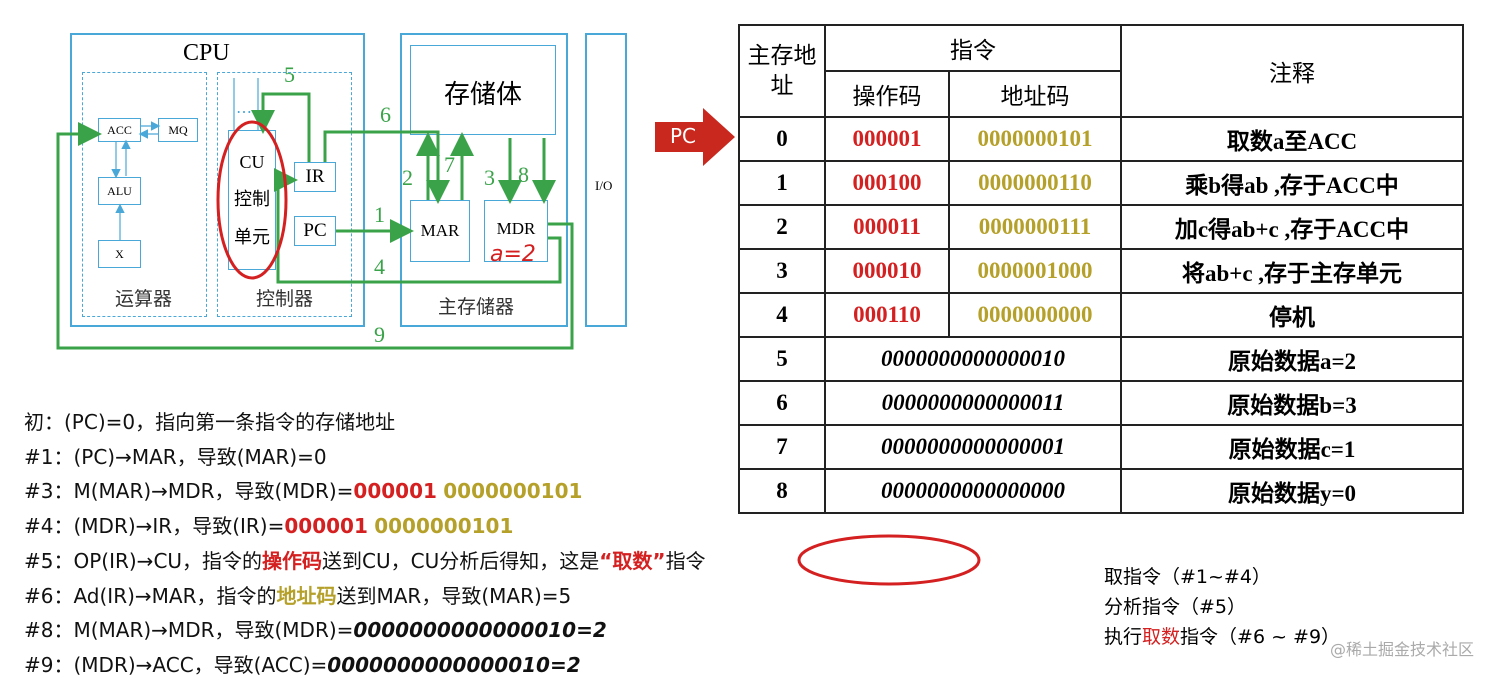  Describe the element at coordinates (887, 315) in the screenshot. I see `opcode-cell: 000110` at that location.